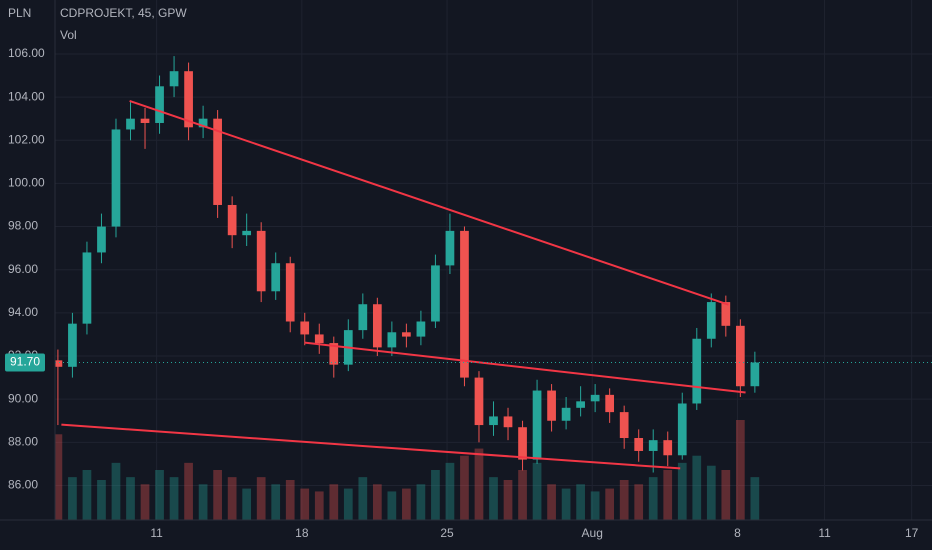  I want to click on volume-label: Vol, so click(68, 35).